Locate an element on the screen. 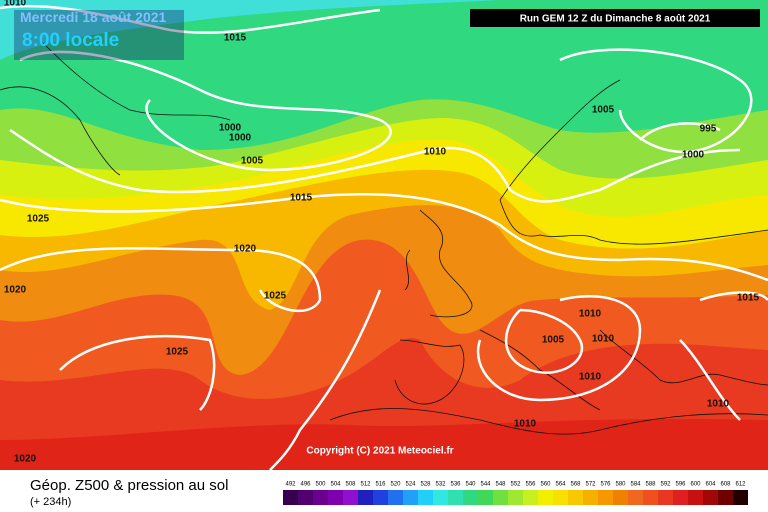 The width and height of the screenshot is (768, 512). scale-label: 612 is located at coordinates (740, 485).